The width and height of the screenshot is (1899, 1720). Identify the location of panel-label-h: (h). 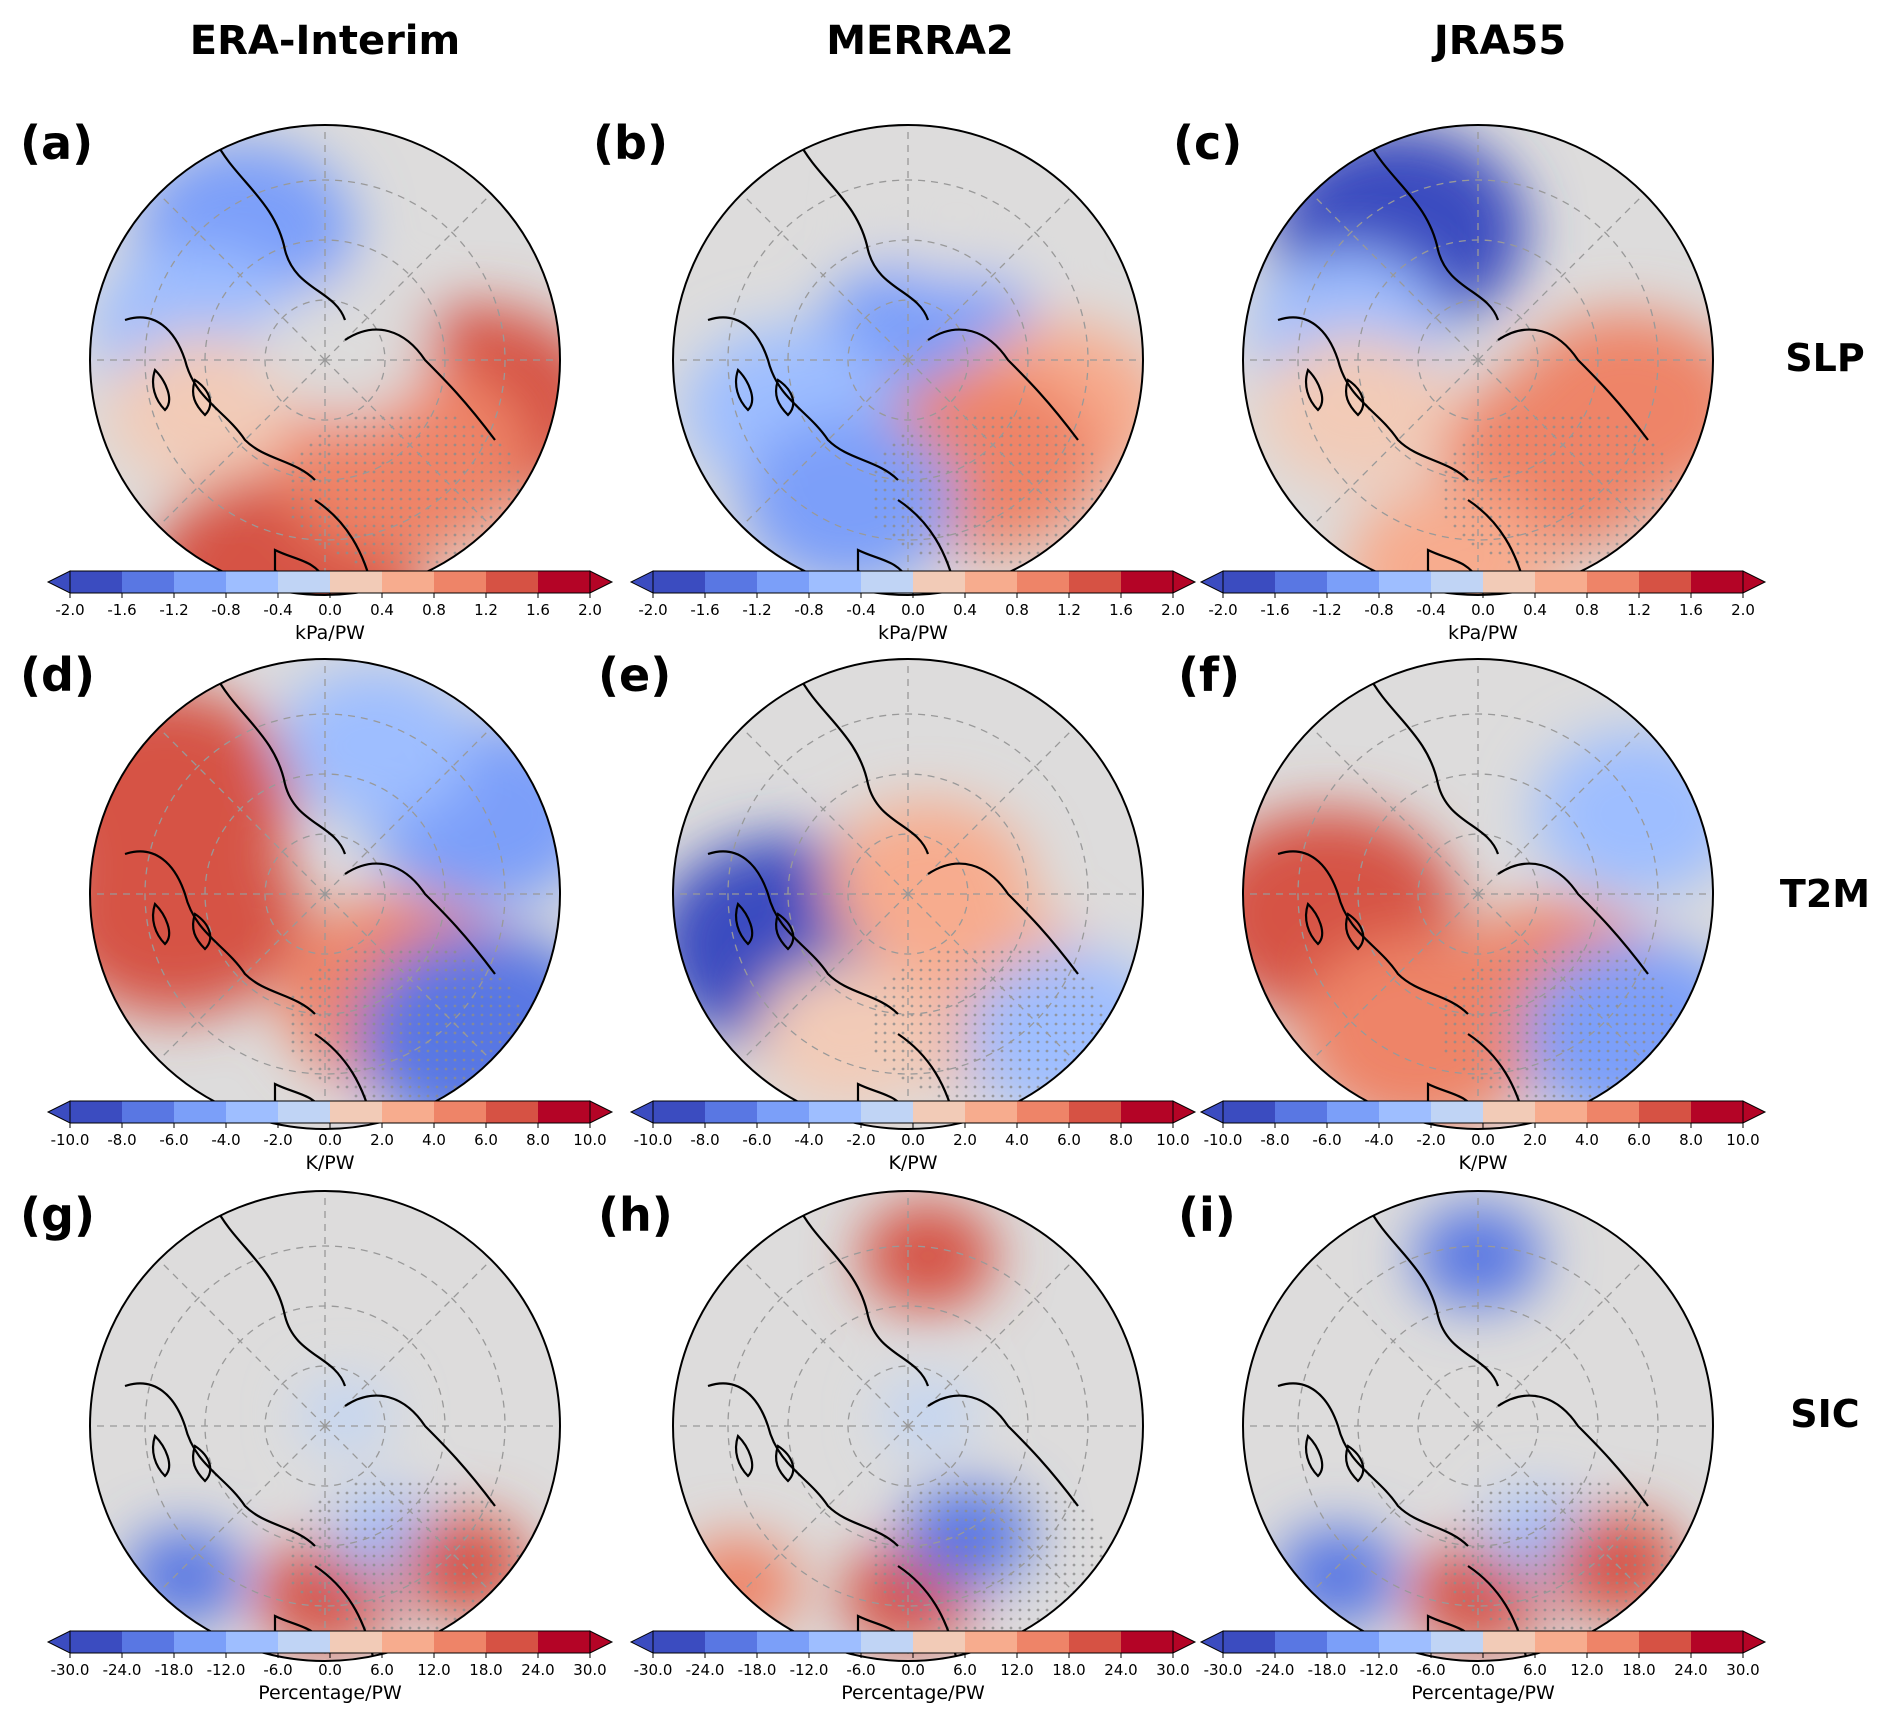
(635, 1215).